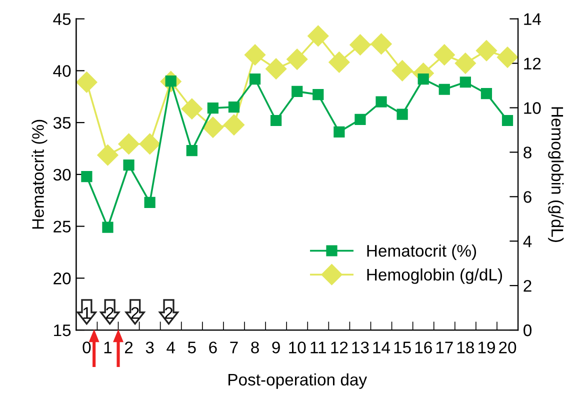  Describe the element at coordinates (402, 348) in the screenshot. I see `x-tick-label: 15` at that location.